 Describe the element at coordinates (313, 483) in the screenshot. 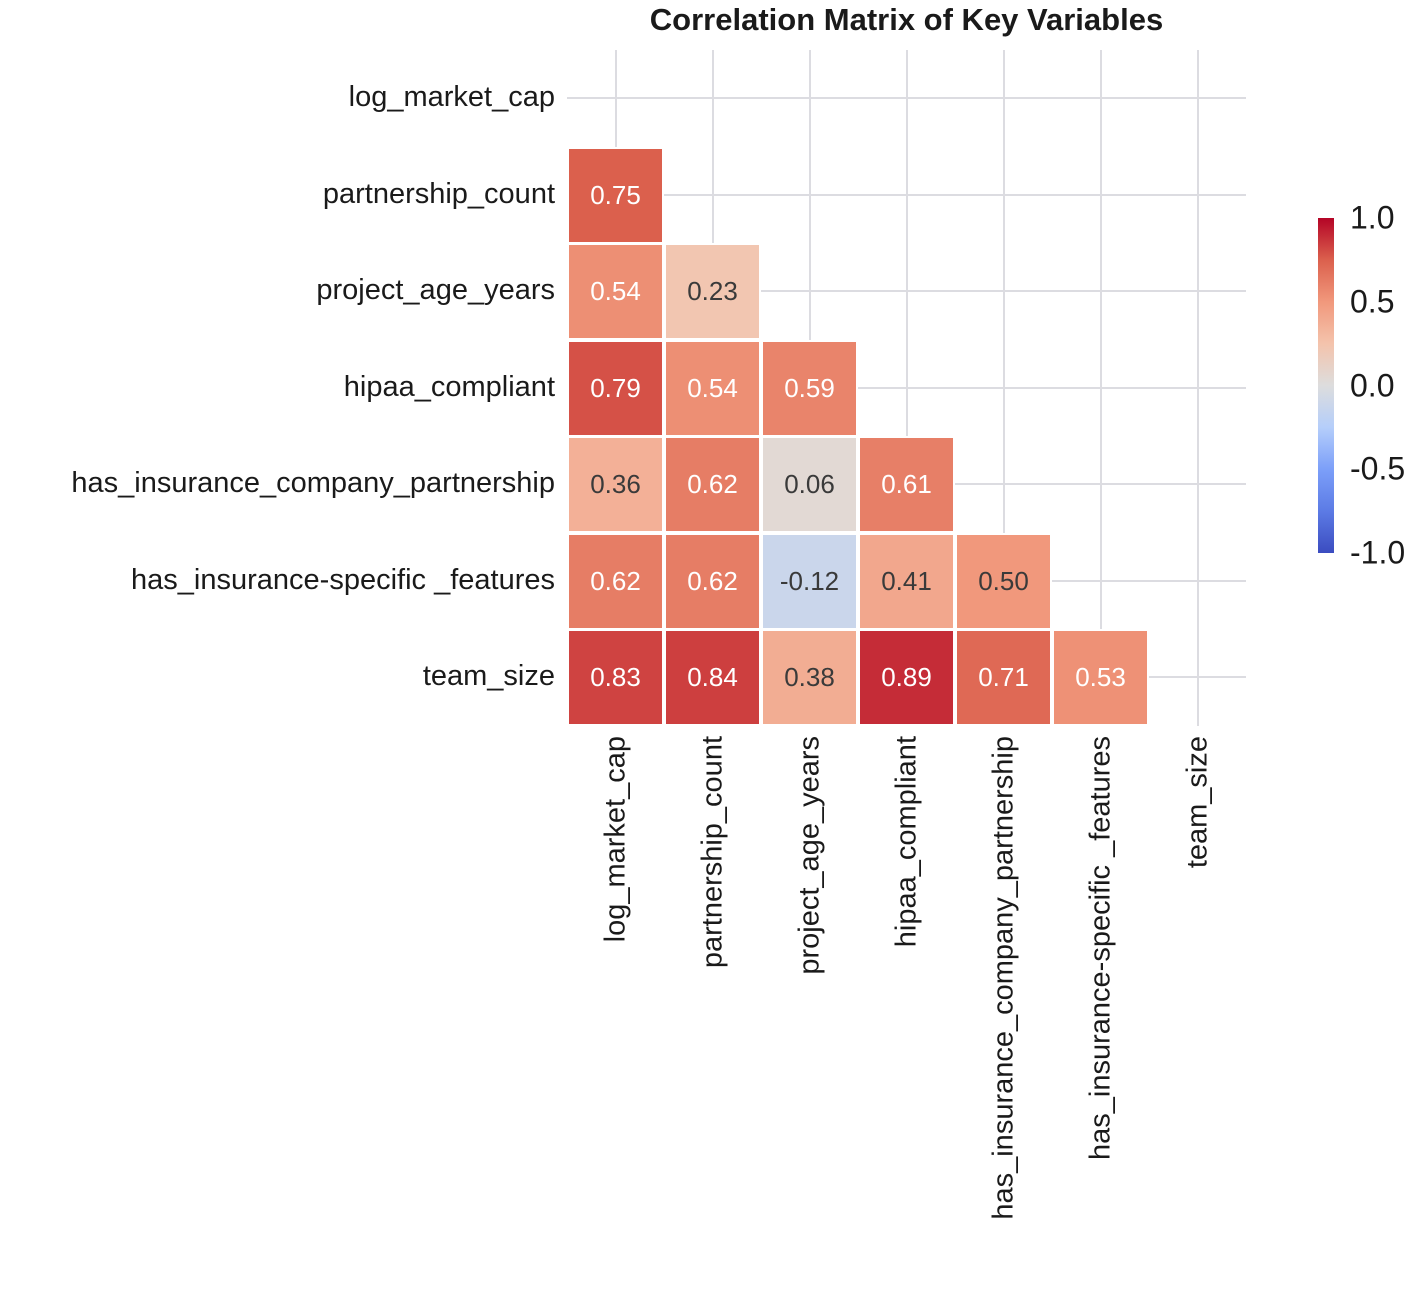

I see `y-axis-label: has_insurance_company_partnership` at that location.